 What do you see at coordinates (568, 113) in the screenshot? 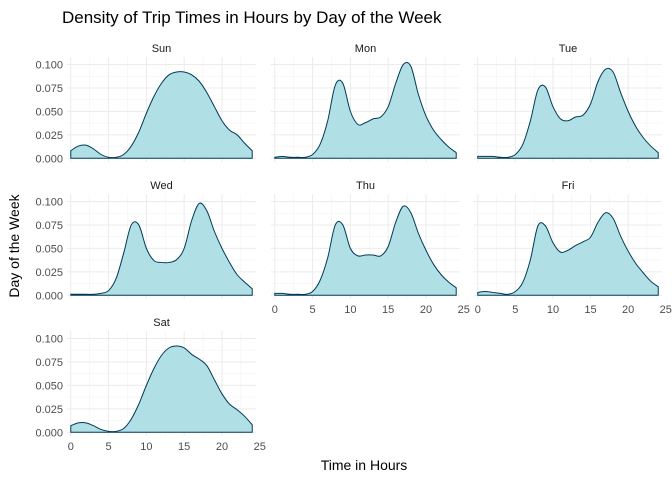
I see `density-area-tue` at bounding box center [568, 113].